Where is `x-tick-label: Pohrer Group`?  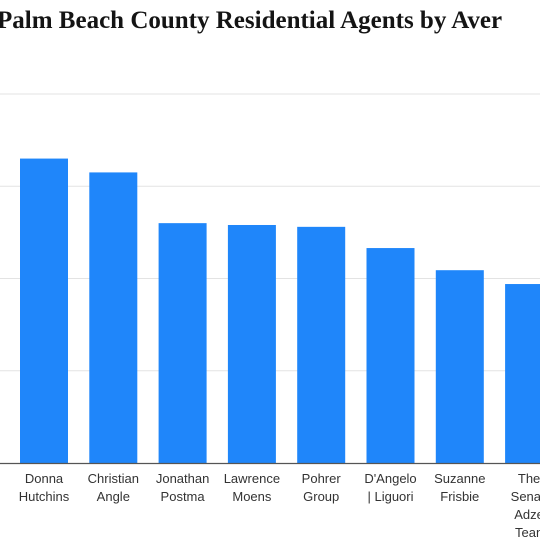 x-tick-label: Pohrer Group is located at coordinates (322, 487).